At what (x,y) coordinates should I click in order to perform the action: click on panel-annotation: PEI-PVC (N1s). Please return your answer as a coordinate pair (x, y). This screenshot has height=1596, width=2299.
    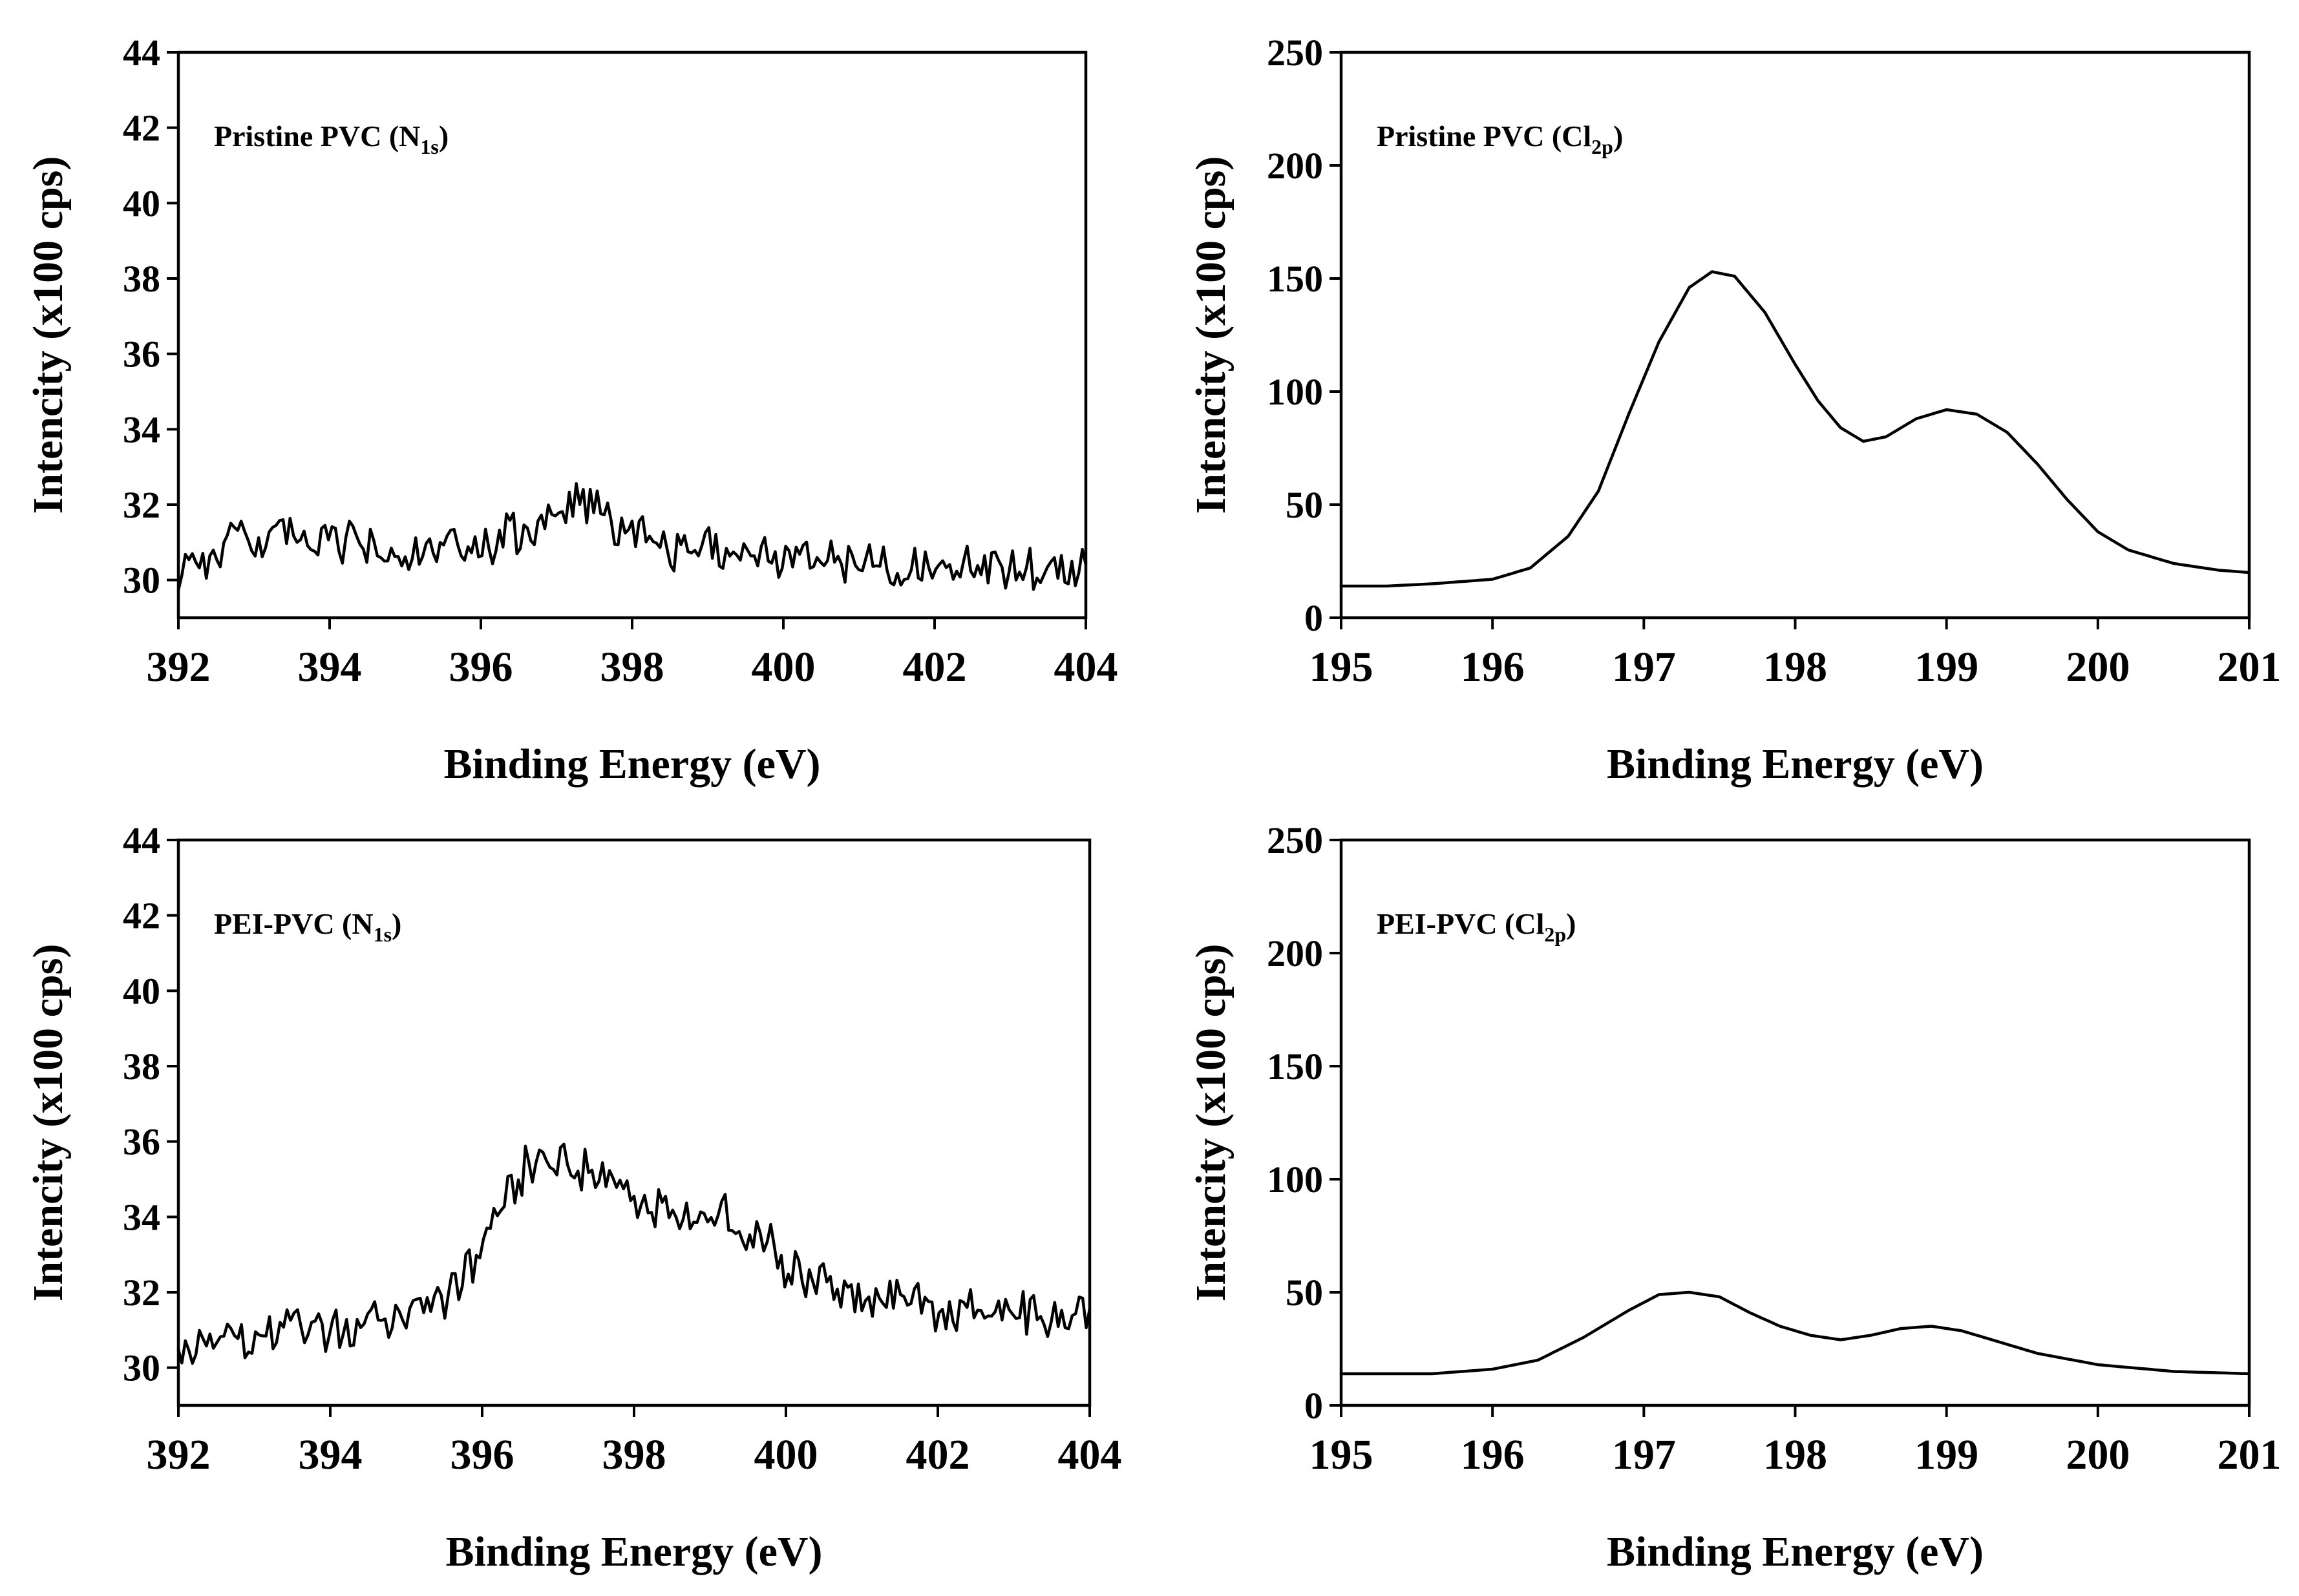
    Looking at the image, I should click on (307, 927).